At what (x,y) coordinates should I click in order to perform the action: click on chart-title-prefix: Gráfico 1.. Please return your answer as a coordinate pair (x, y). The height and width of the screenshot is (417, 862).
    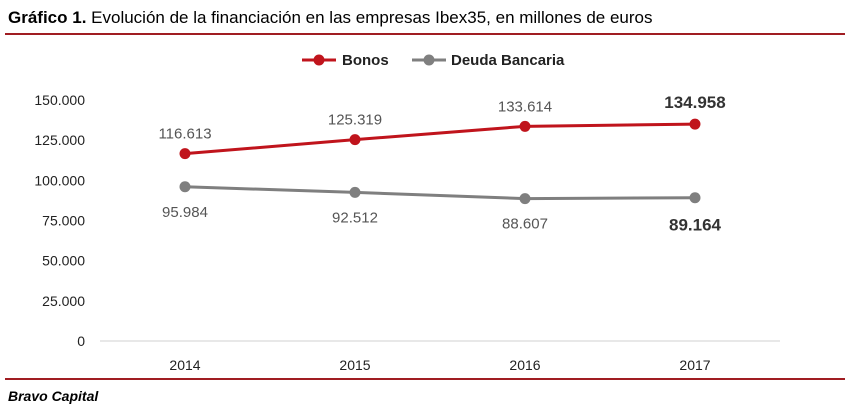
    Looking at the image, I should click on (47, 17).